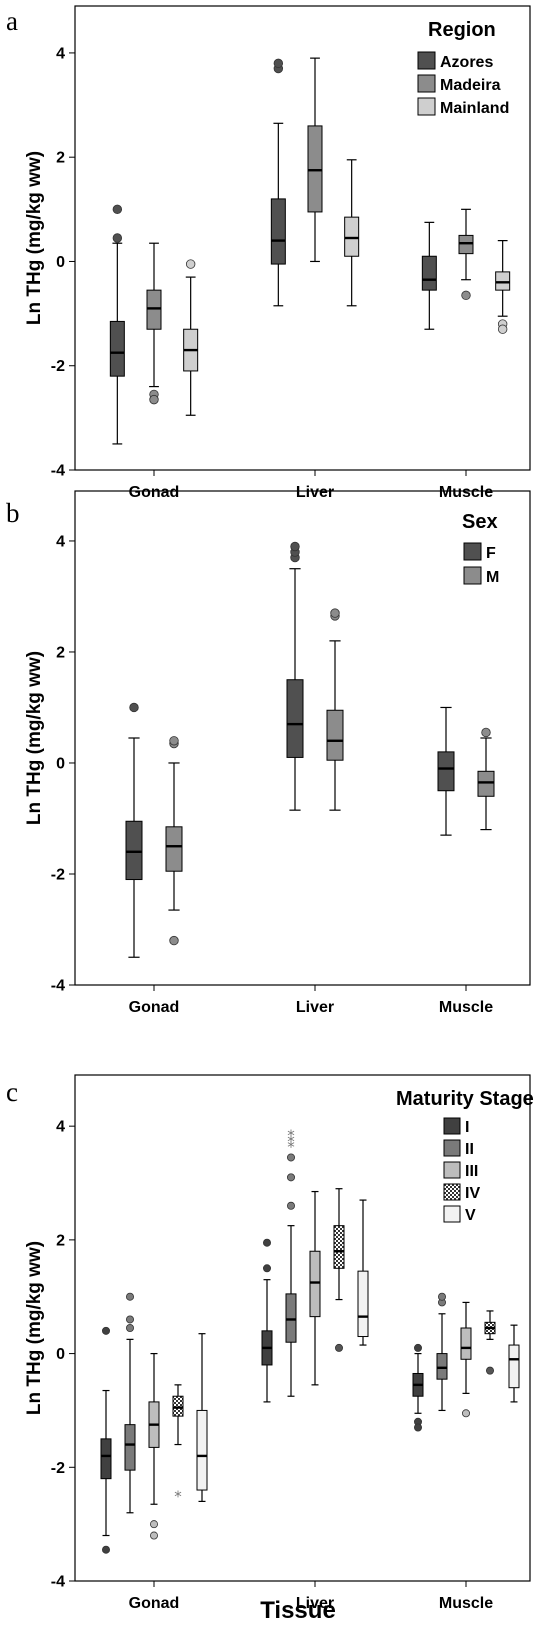 Image resolution: width=550 pixels, height=1628 pixels. What do you see at coordinates (480, 522) in the screenshot?
I see `legend-title: Sex` at bounding box center [480, 522].